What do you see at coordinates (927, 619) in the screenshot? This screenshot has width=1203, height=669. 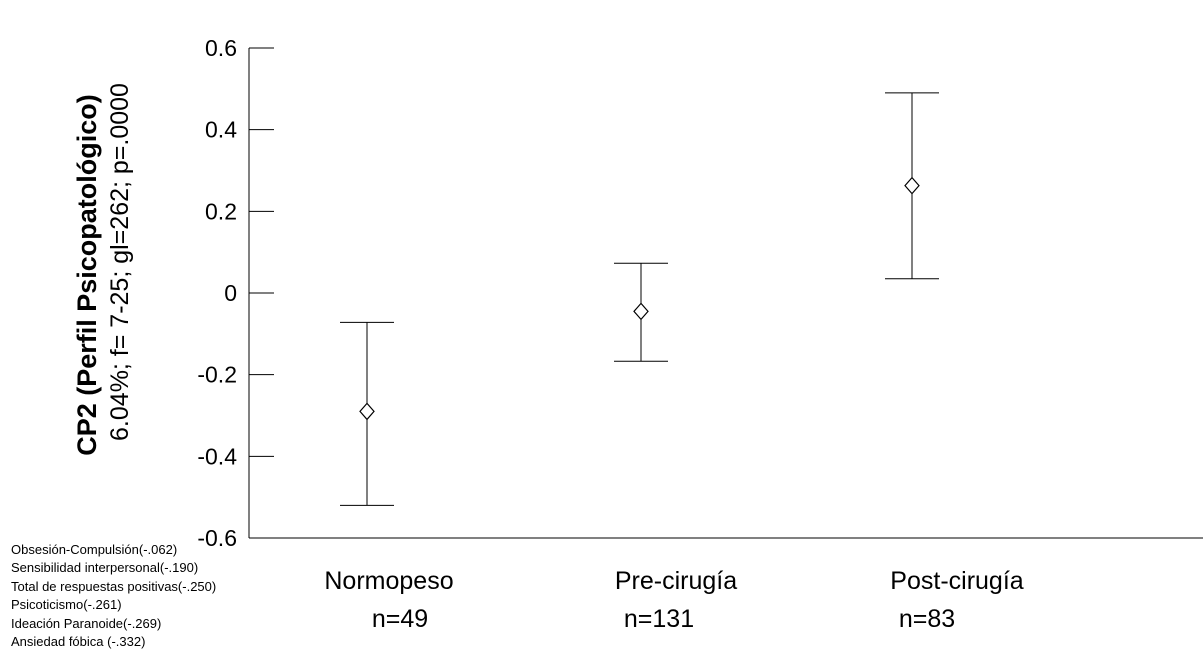 I see `sample-size-label: n=83` at bounding box center [927, 619].